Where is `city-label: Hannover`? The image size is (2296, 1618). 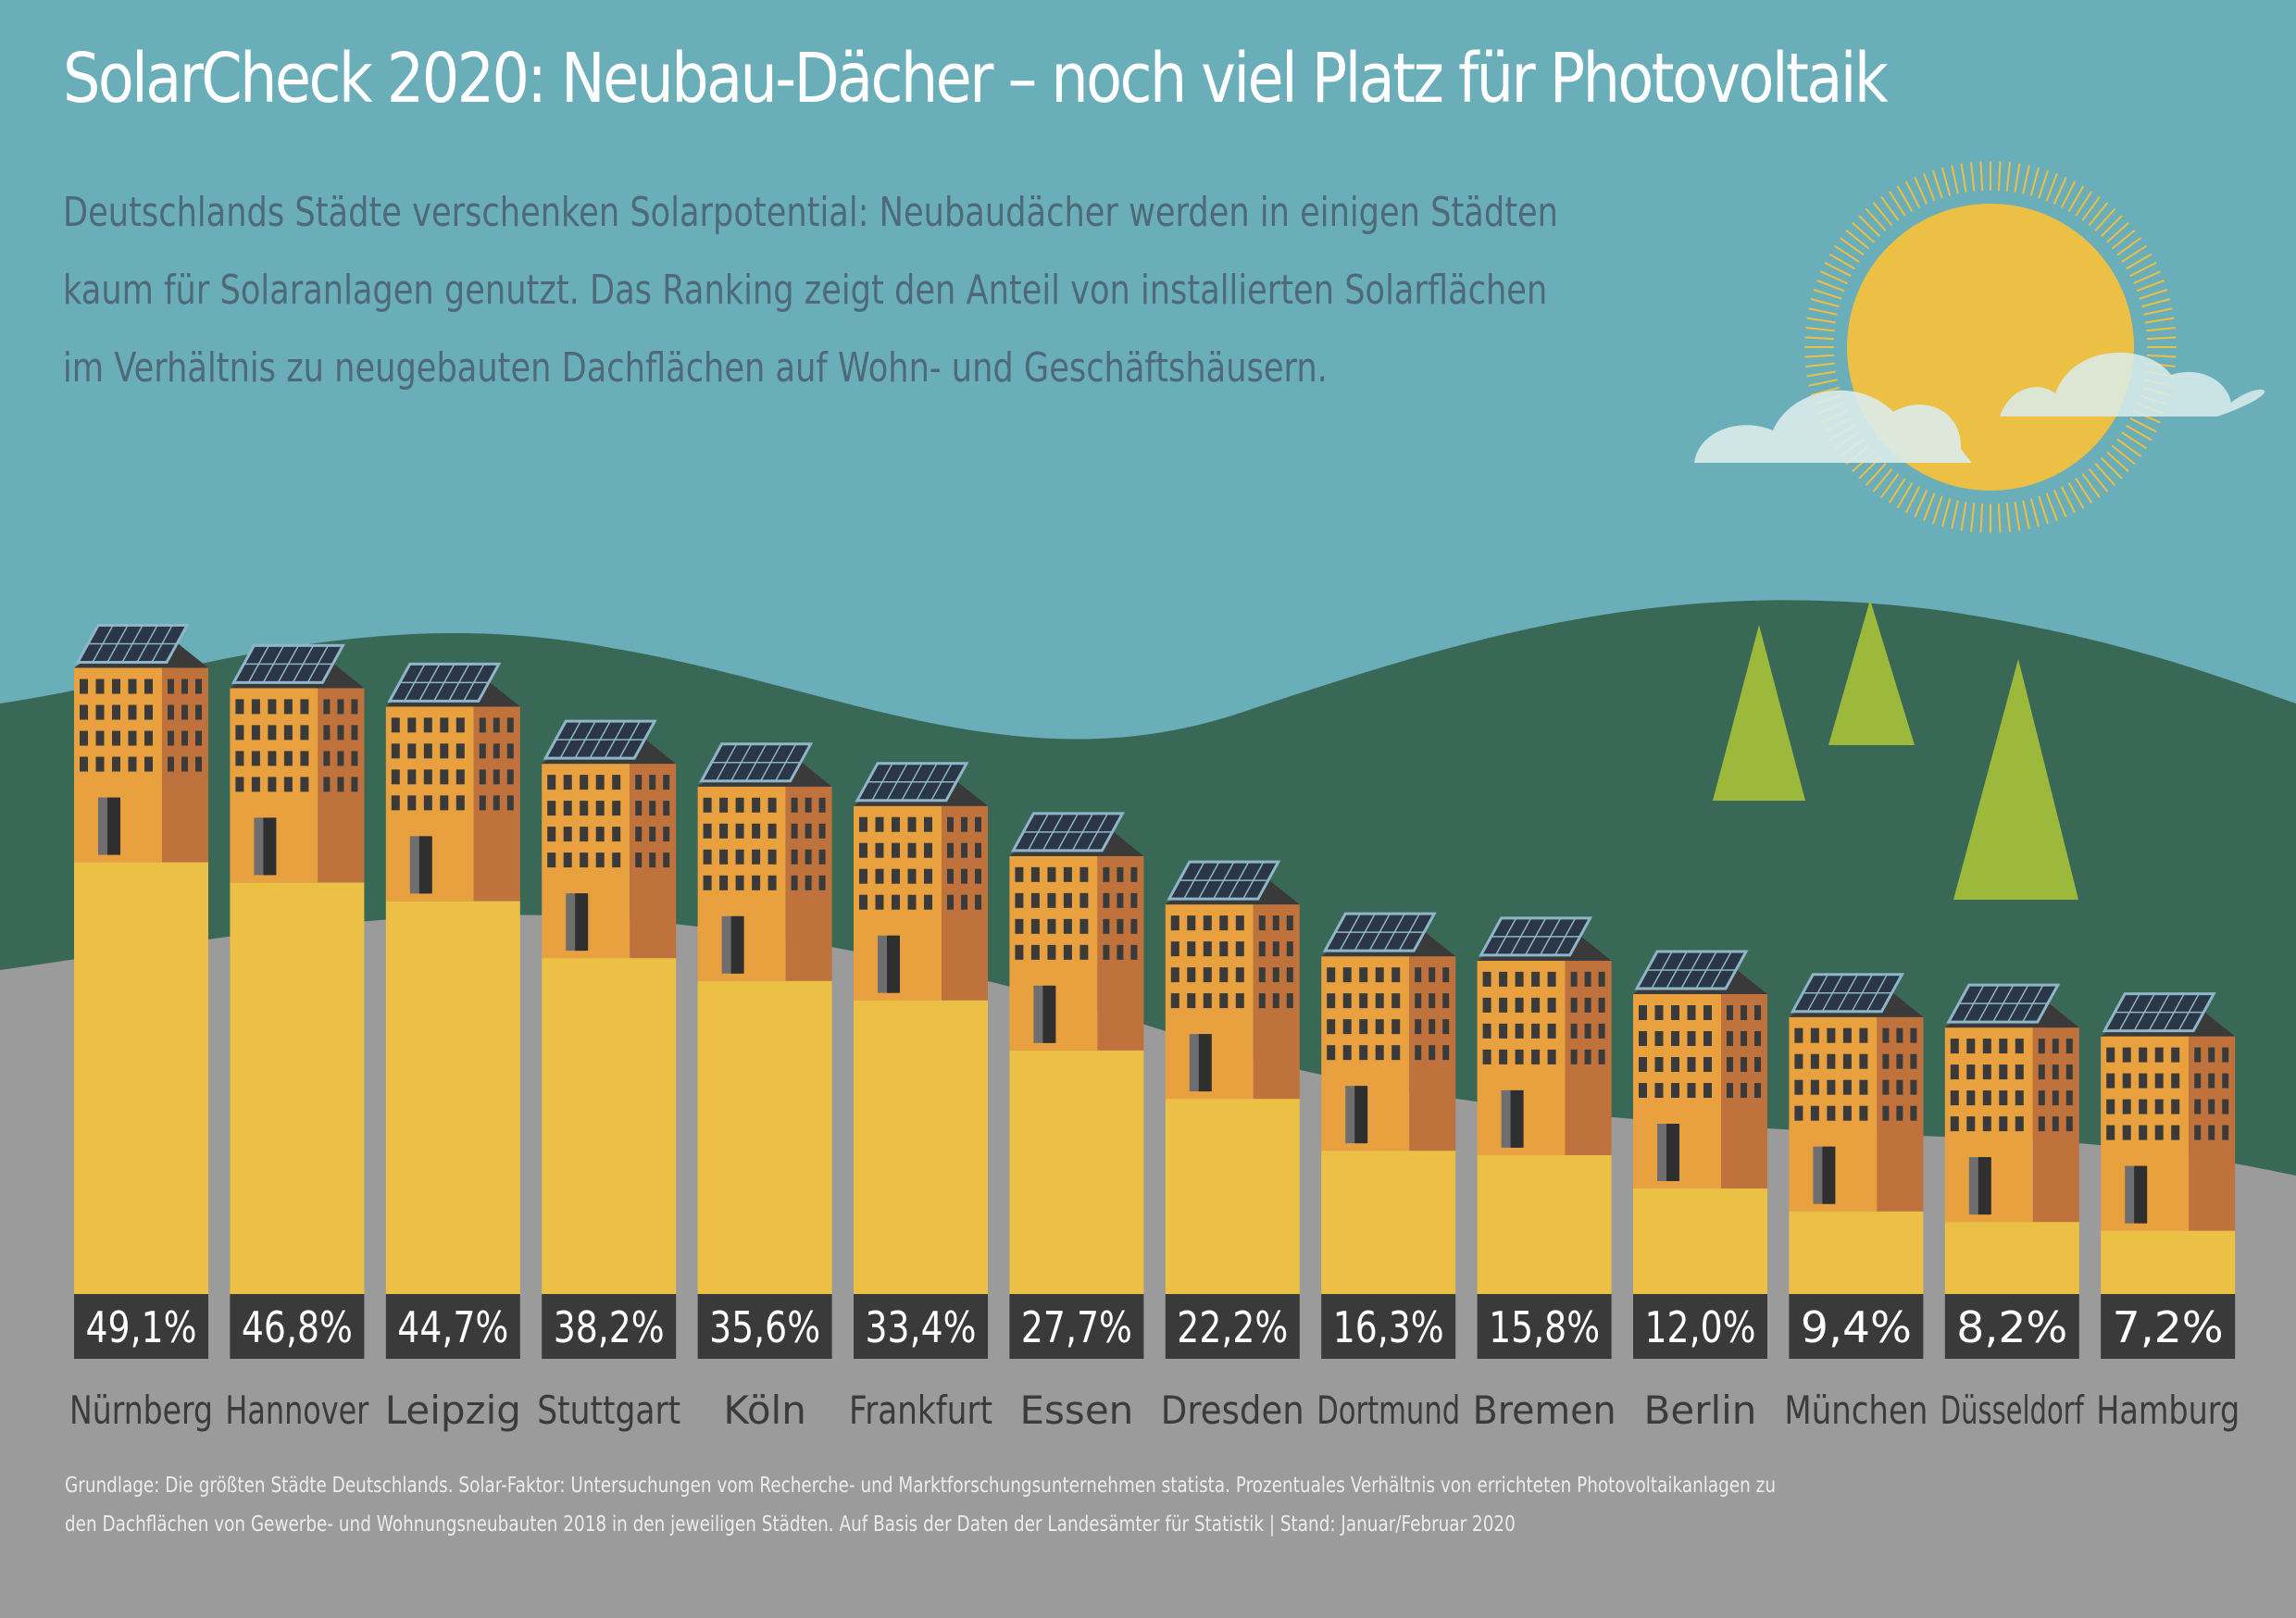 city-label: Hannover is located at coordinates (297, 1410).